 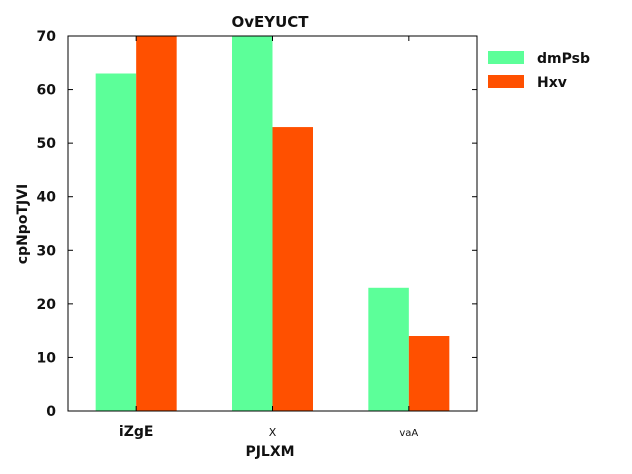 I want to click on bar-dmPsb-X, so click(x=252, y=223).